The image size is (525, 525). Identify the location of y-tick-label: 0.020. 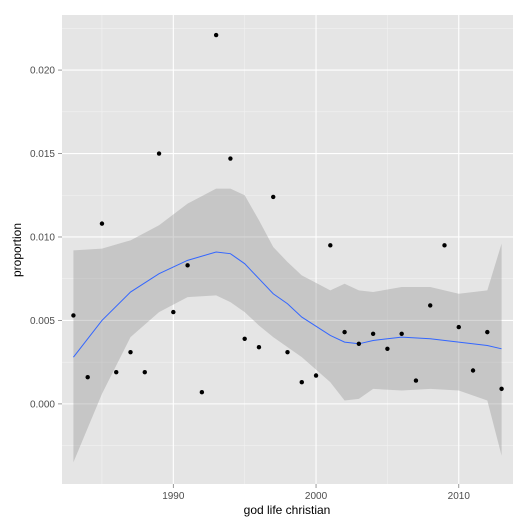
(42, 71).